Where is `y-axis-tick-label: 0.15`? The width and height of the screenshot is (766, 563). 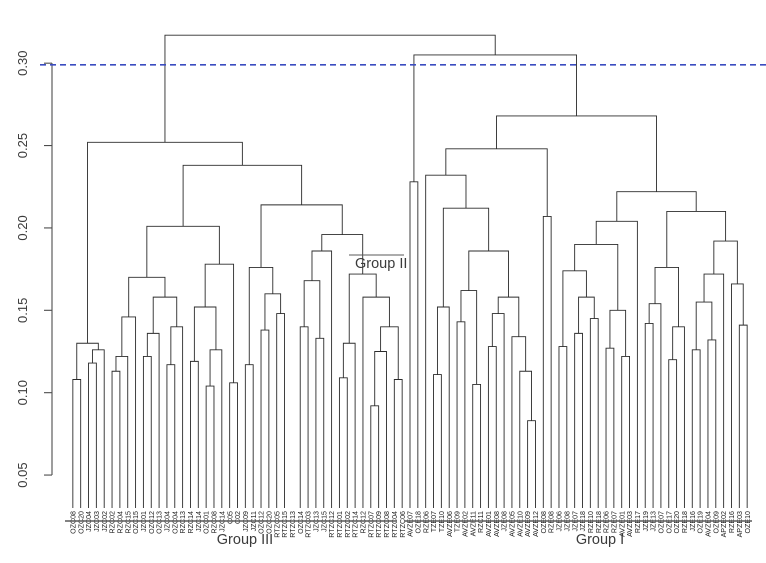
y-axis-tick-label: 0.15 is located at coordinates (22, 310).